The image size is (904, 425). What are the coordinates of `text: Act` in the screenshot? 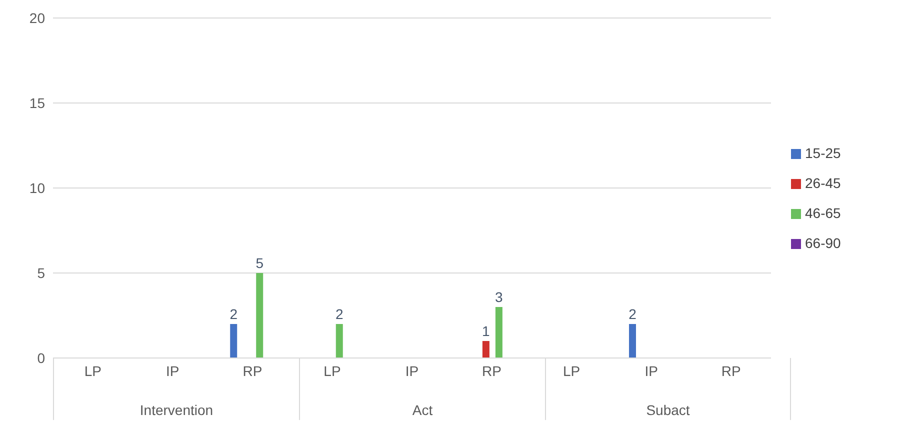 It's located at (422, 410).